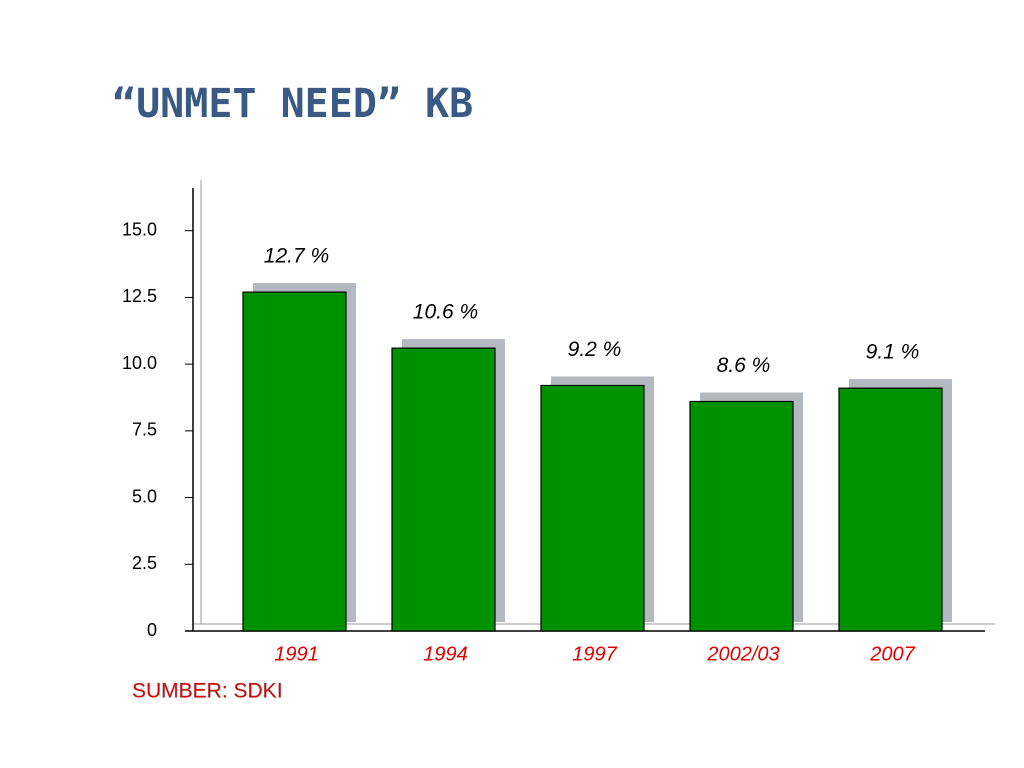  What do you see at coordinates (139, 229) in the screenshot?
I see `y-tick-label: 15.0` at bounding box center [139, 229].